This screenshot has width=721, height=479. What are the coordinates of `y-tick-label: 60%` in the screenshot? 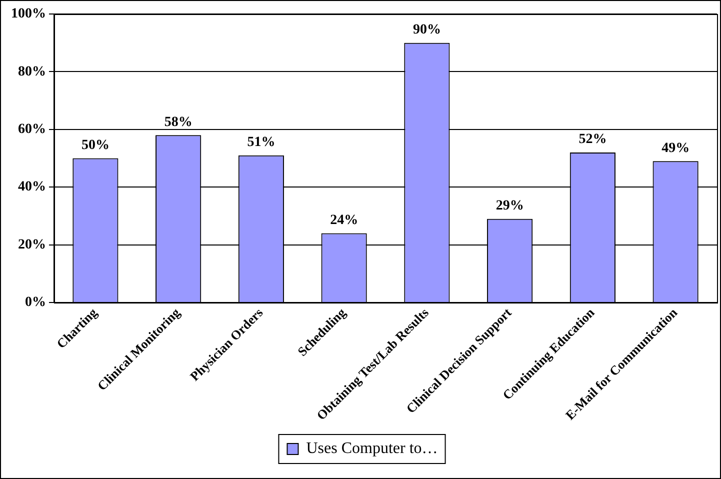 It's located at (32, 130).